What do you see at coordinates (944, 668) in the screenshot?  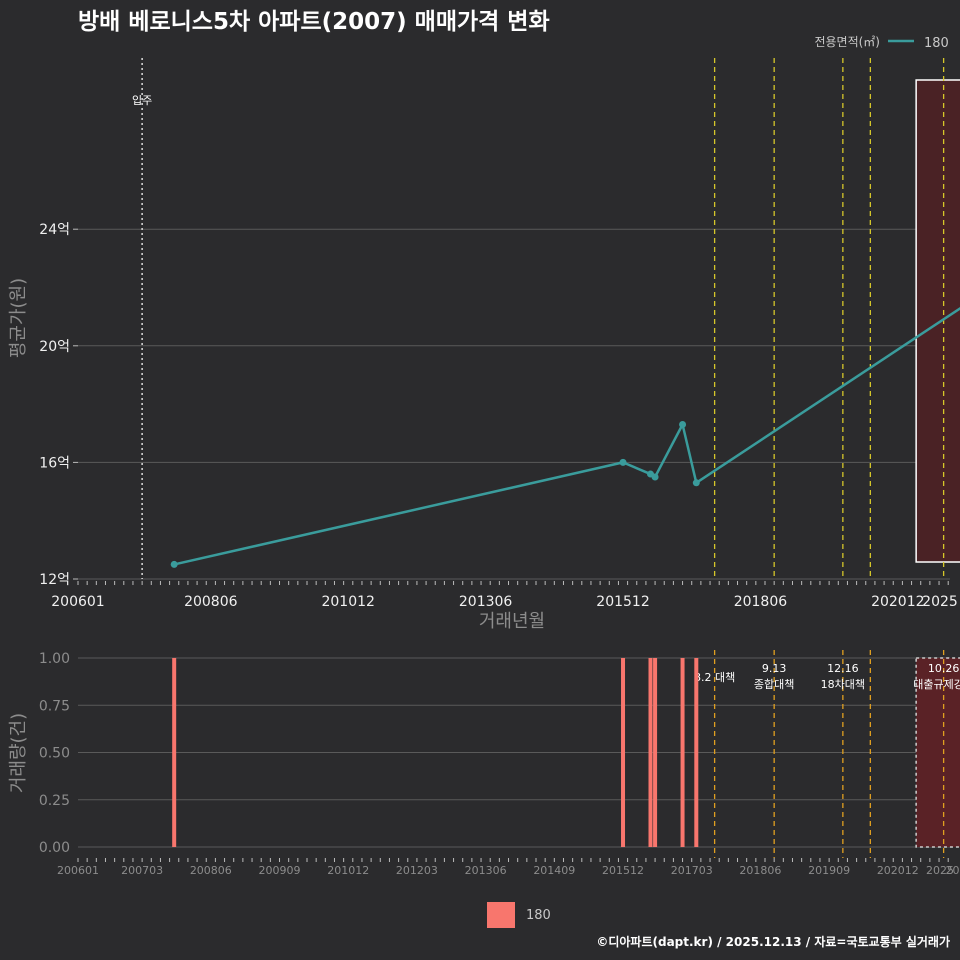 I see `policy-label-line: 10.26` at bounding box center [944, 668].